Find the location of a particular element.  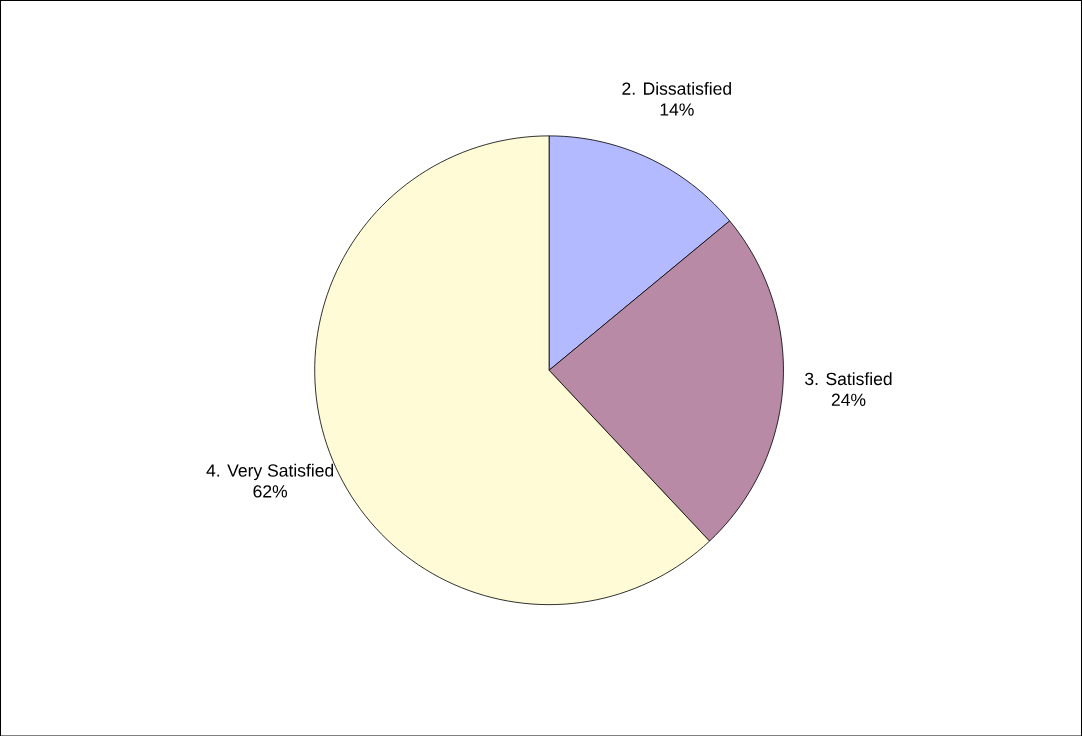

slice-label: 4. Very Satisfied is located at coordinates (270, 471).